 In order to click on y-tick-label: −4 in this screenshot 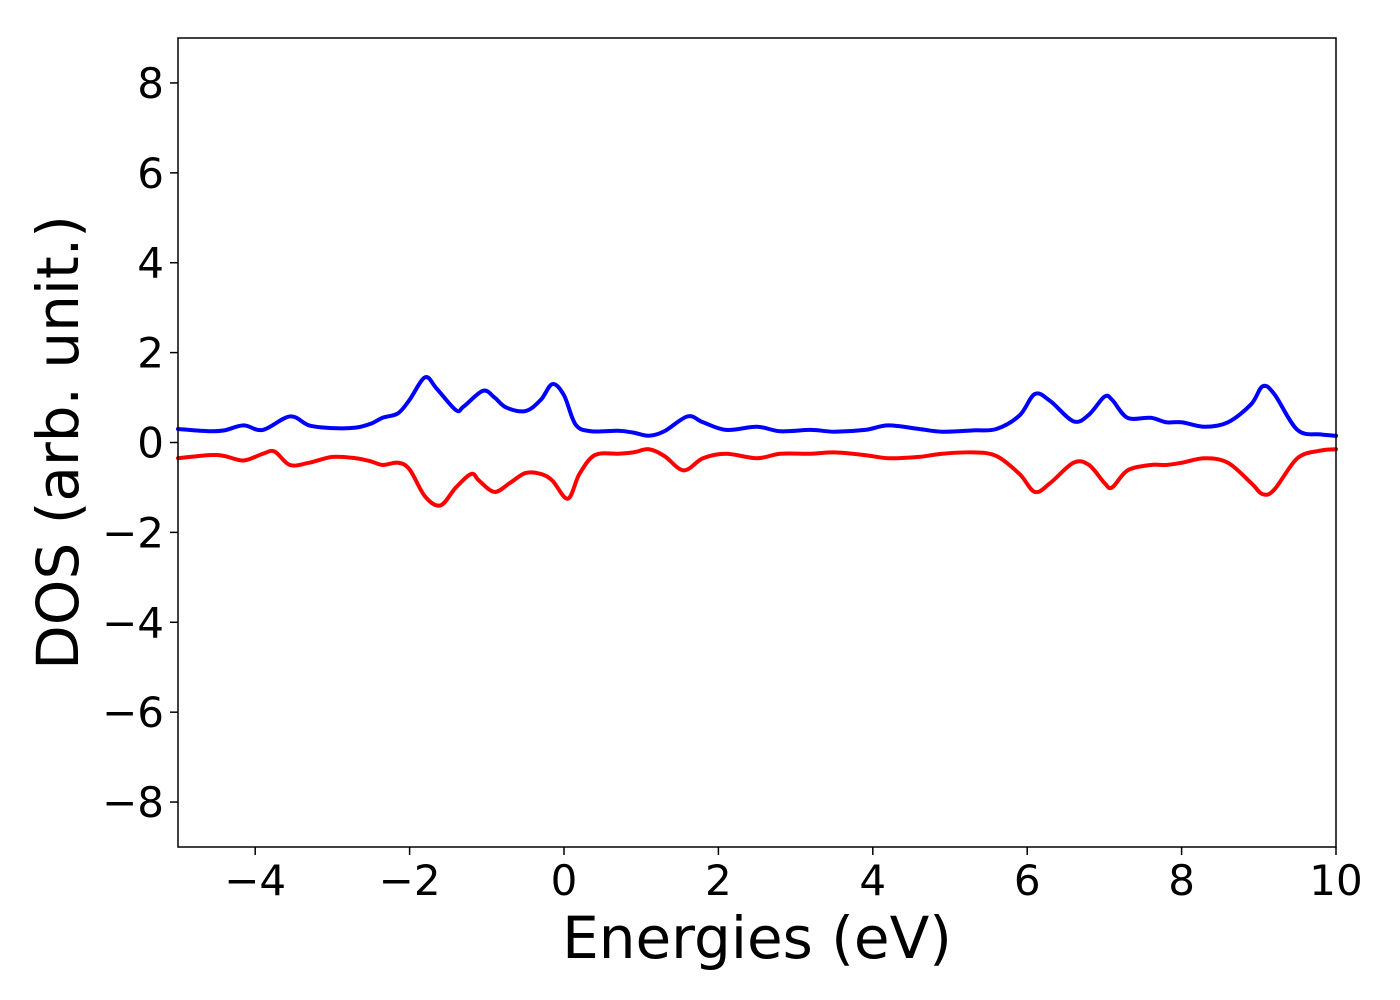, I will do `click(133, 622)`.